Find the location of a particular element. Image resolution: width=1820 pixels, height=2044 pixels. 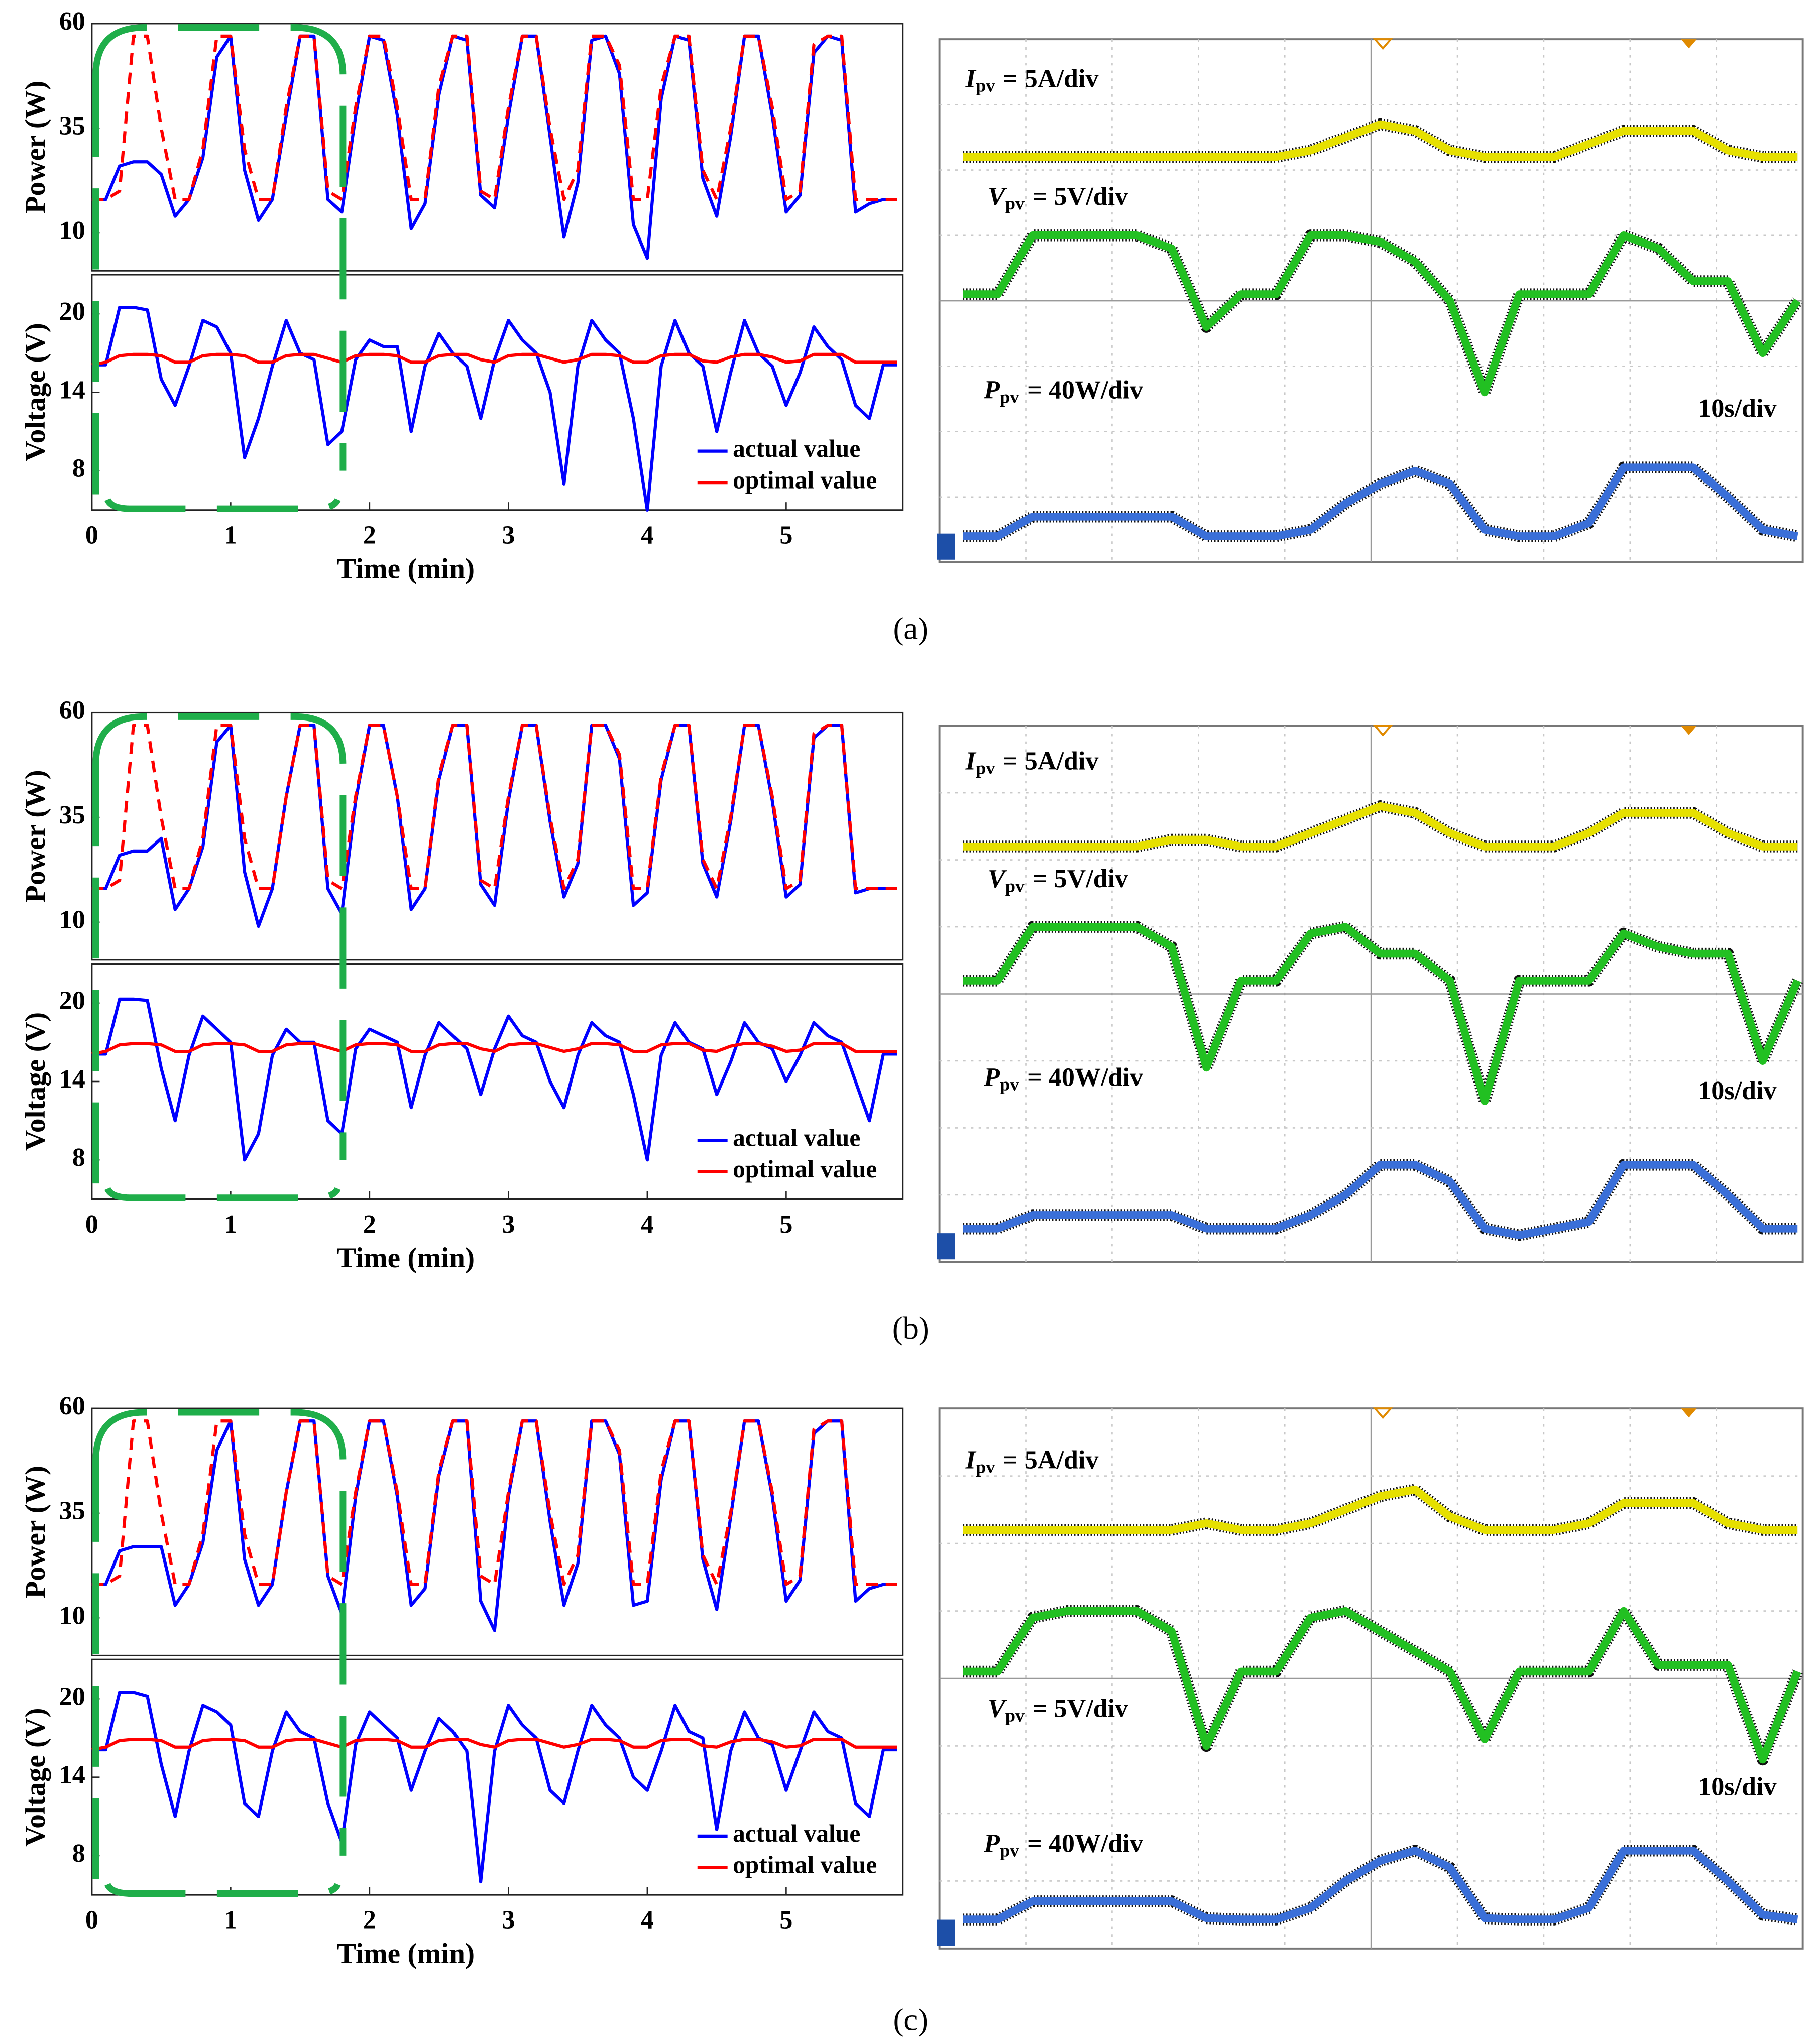

caption: (b) is located at coordinates (910, 1328).